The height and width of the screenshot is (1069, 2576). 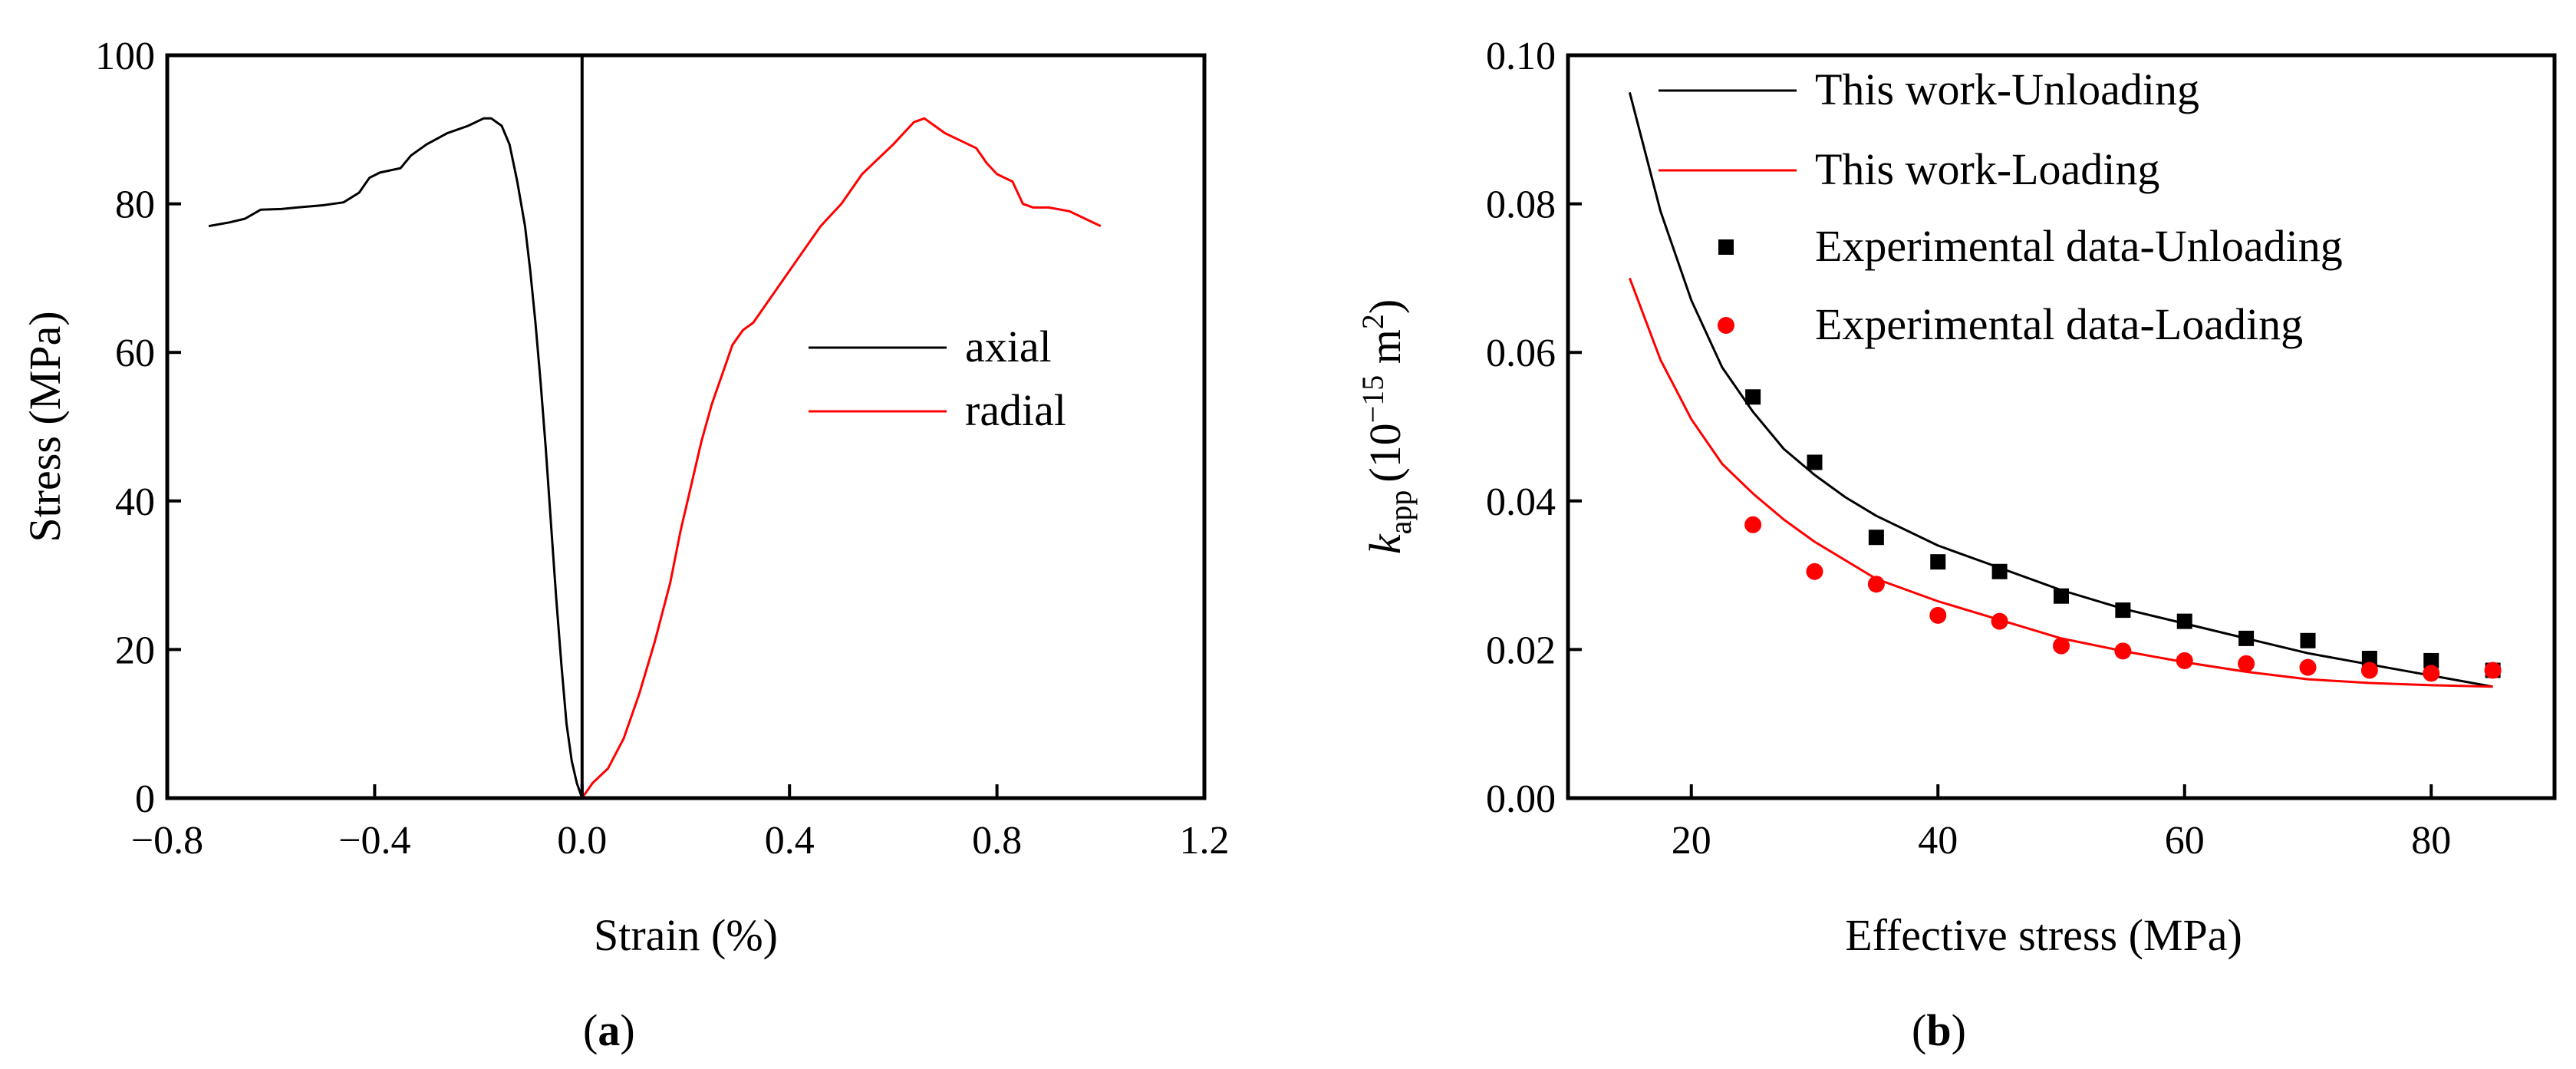 What do you see at coordinates (374, 841) in the screenshot?
I see `panel-a-x-tick-label: −0.4` at bounding box center [374, 841].